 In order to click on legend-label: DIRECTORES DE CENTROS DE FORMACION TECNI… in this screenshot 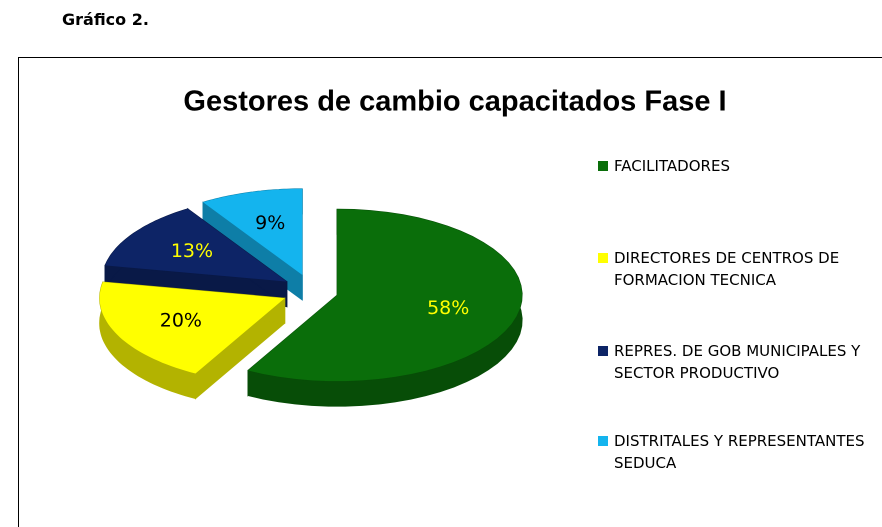, I will do `click(727, 269)`.